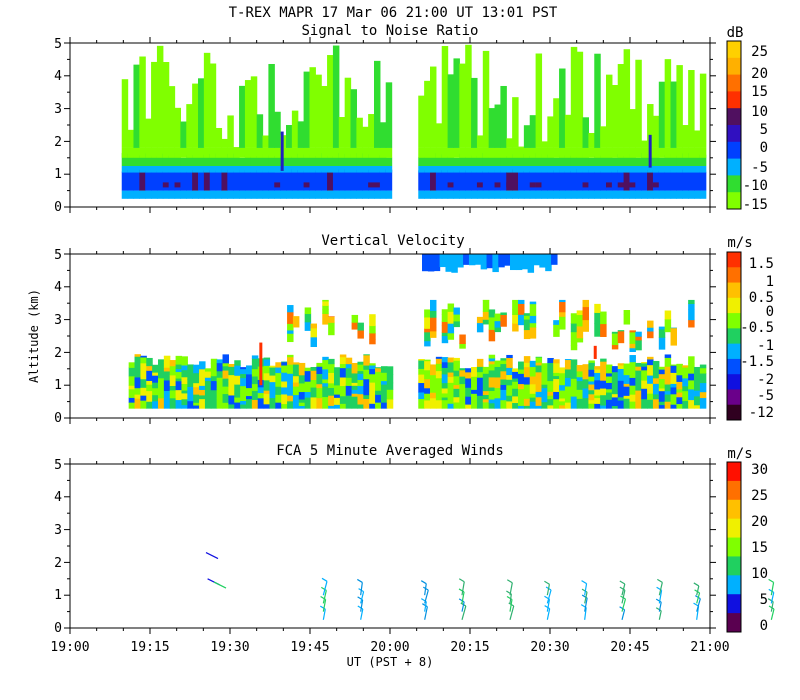 This screenshot has width=800, height=700. What do you see at coordinates (765, 346) in the screenshot?
I see `vv-colorbar-label: -1` at bounding box center [765, 346].